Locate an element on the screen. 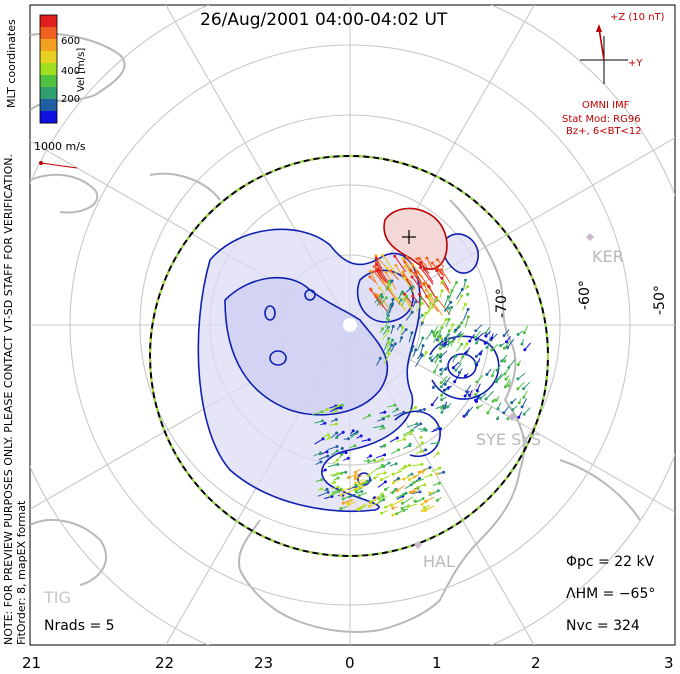  longitude-label-60: -60° is located at coordinates (585, 295).